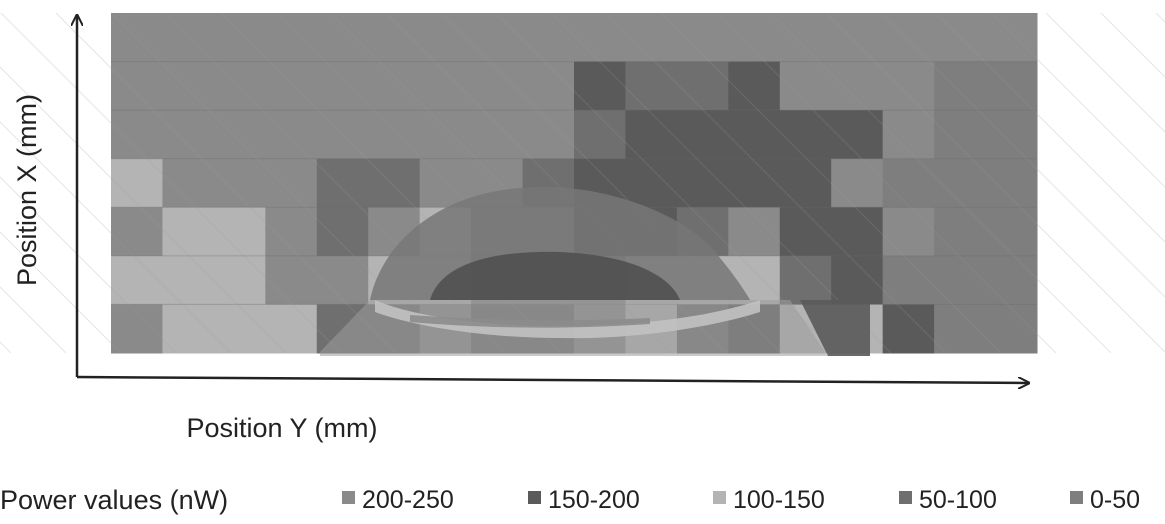 This screenshot has width=1165, height=524. I want to click on legend-entry: 100-150, so click(769, 500).